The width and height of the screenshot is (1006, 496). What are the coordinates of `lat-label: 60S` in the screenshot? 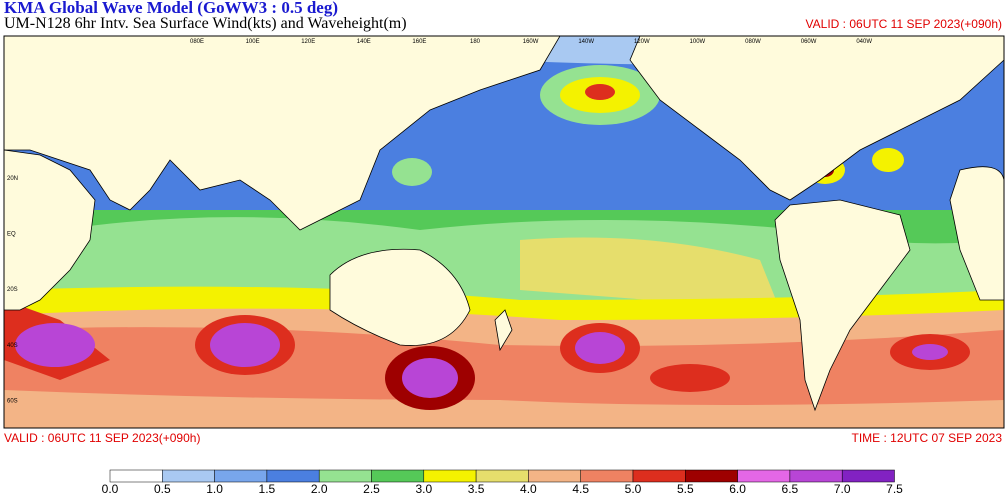 It's located at (12, 401).